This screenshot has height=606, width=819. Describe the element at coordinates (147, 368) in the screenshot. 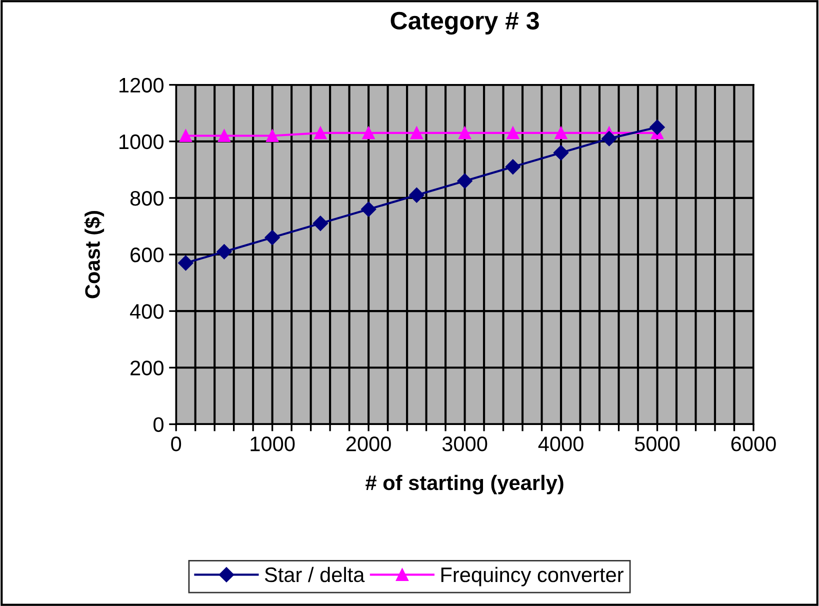

I see `y-tick-label: 200` at that location.